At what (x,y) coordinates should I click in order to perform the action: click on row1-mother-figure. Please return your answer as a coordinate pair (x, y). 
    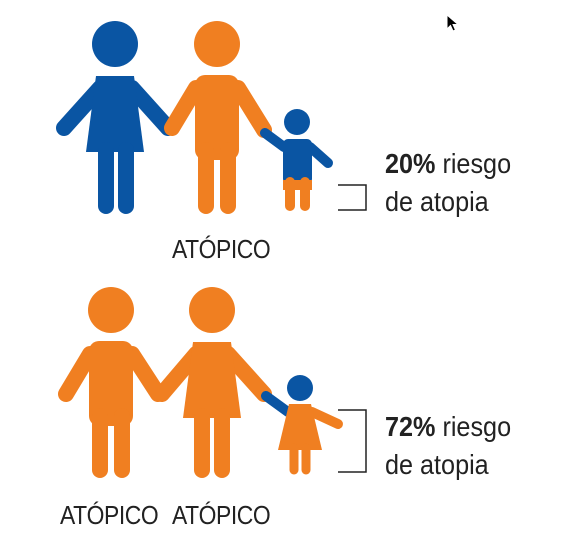
    Looking at the image, I should click on (116, 117).